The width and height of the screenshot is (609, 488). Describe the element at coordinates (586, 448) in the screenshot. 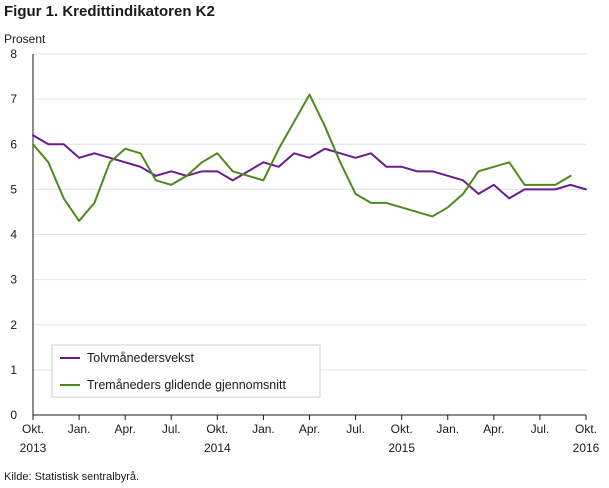

I see `x-tick-year-label: 2016` at that location.